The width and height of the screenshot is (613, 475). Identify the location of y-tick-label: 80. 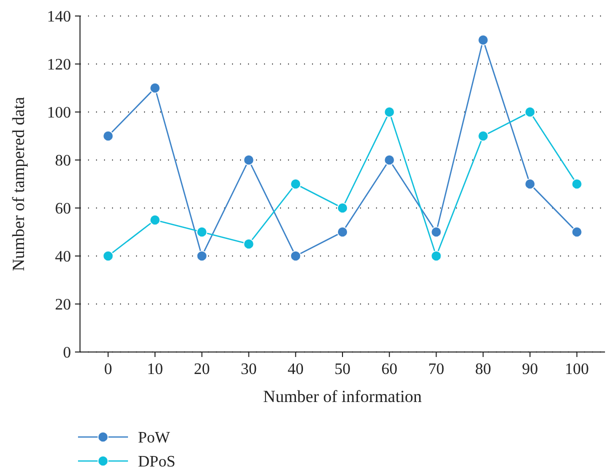
(63, 161).